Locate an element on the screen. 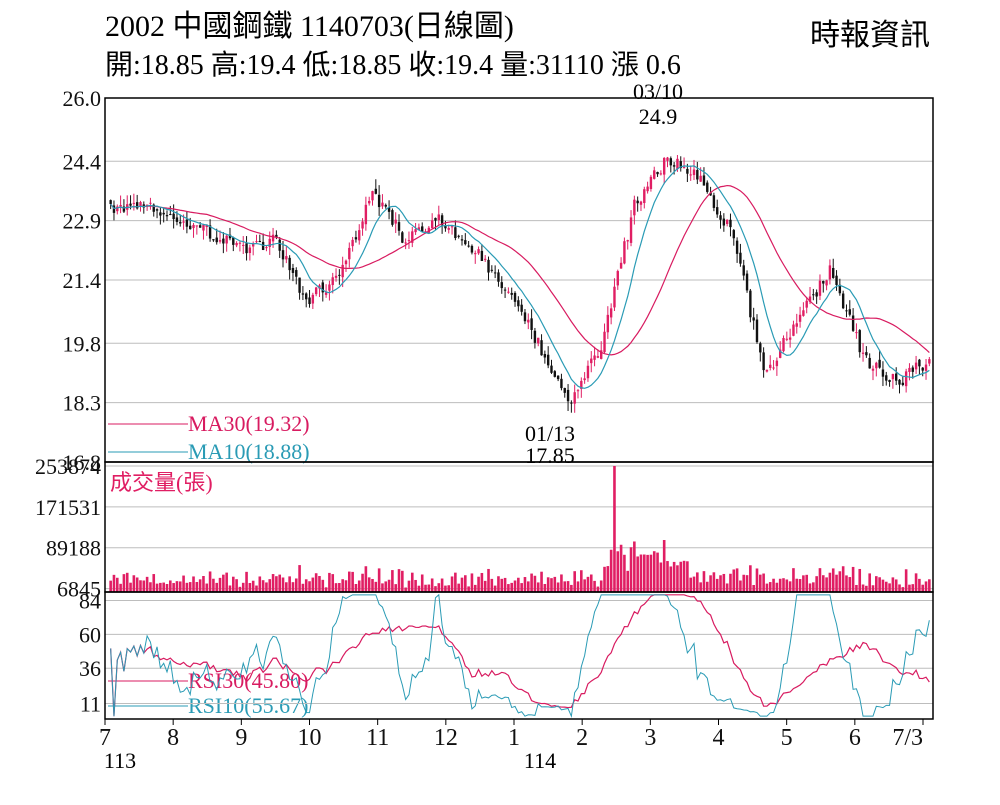  price-y-tick-label: 19.8 is located at coordinates (82, 343).